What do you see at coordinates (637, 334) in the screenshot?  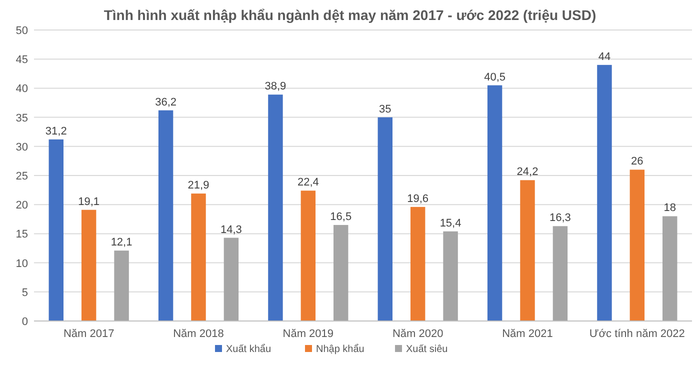 I see `x-tick-label: Ước tính năm 2022` at bounding box center [637, 334].